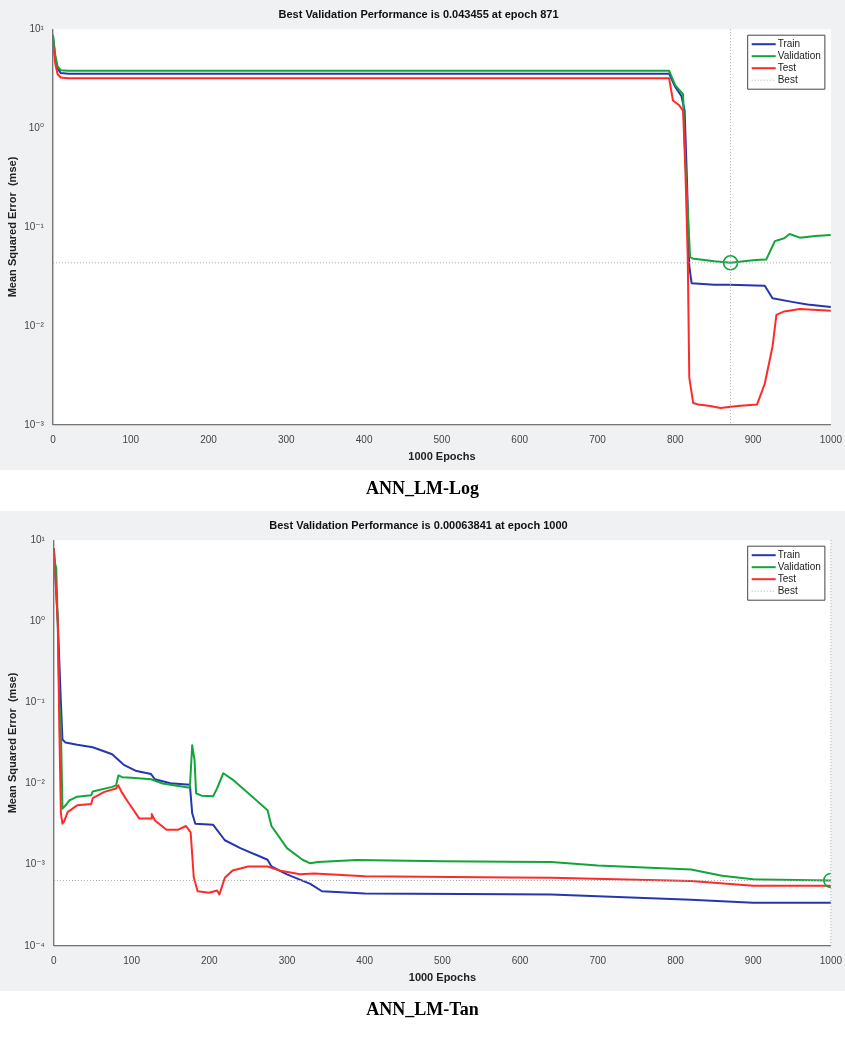 Image resolution: width=845 pixels, height=1050 pixels. What do you see at coordinates (422, 488) in the screenshot?
I see `text: ANN_LM-Log` at bounding box center [422, 488].